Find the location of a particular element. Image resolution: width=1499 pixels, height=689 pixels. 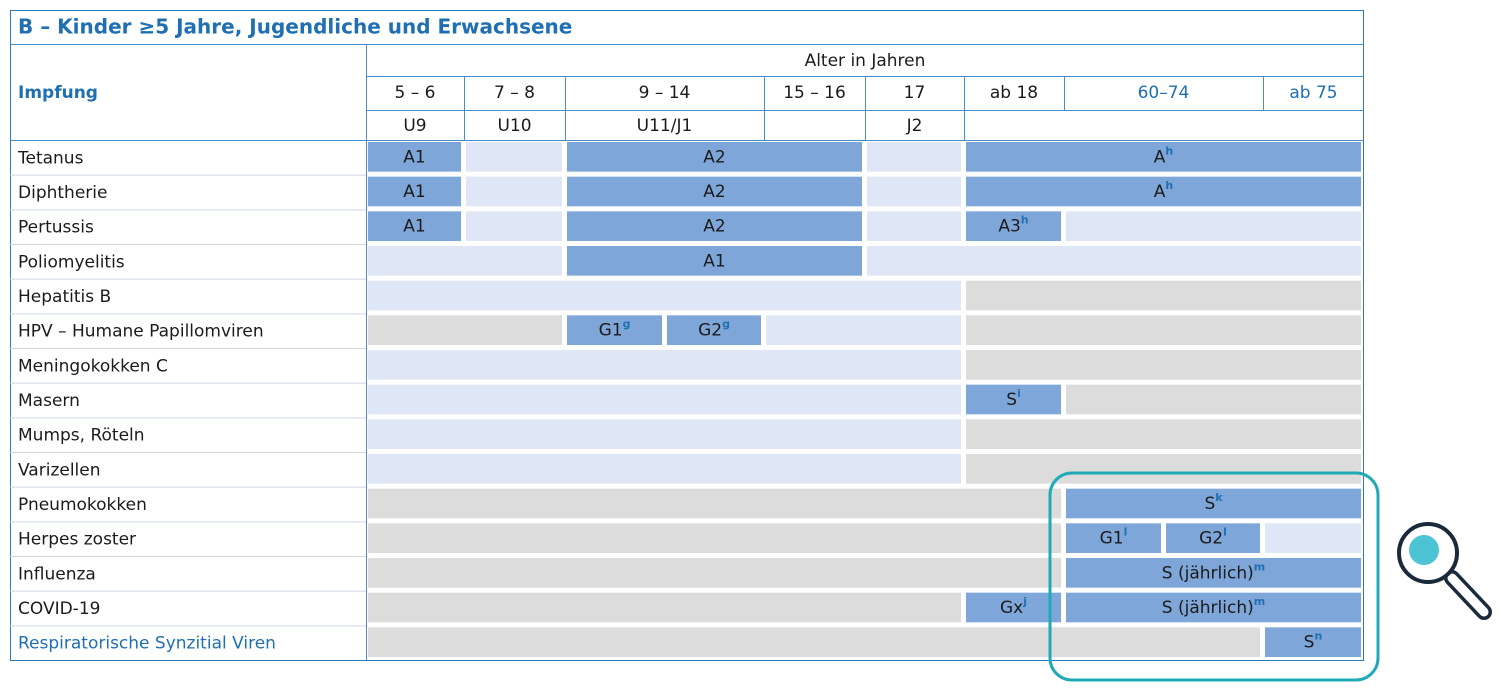

checkup-label: U11/J1 is located at coordinates (665, 126).